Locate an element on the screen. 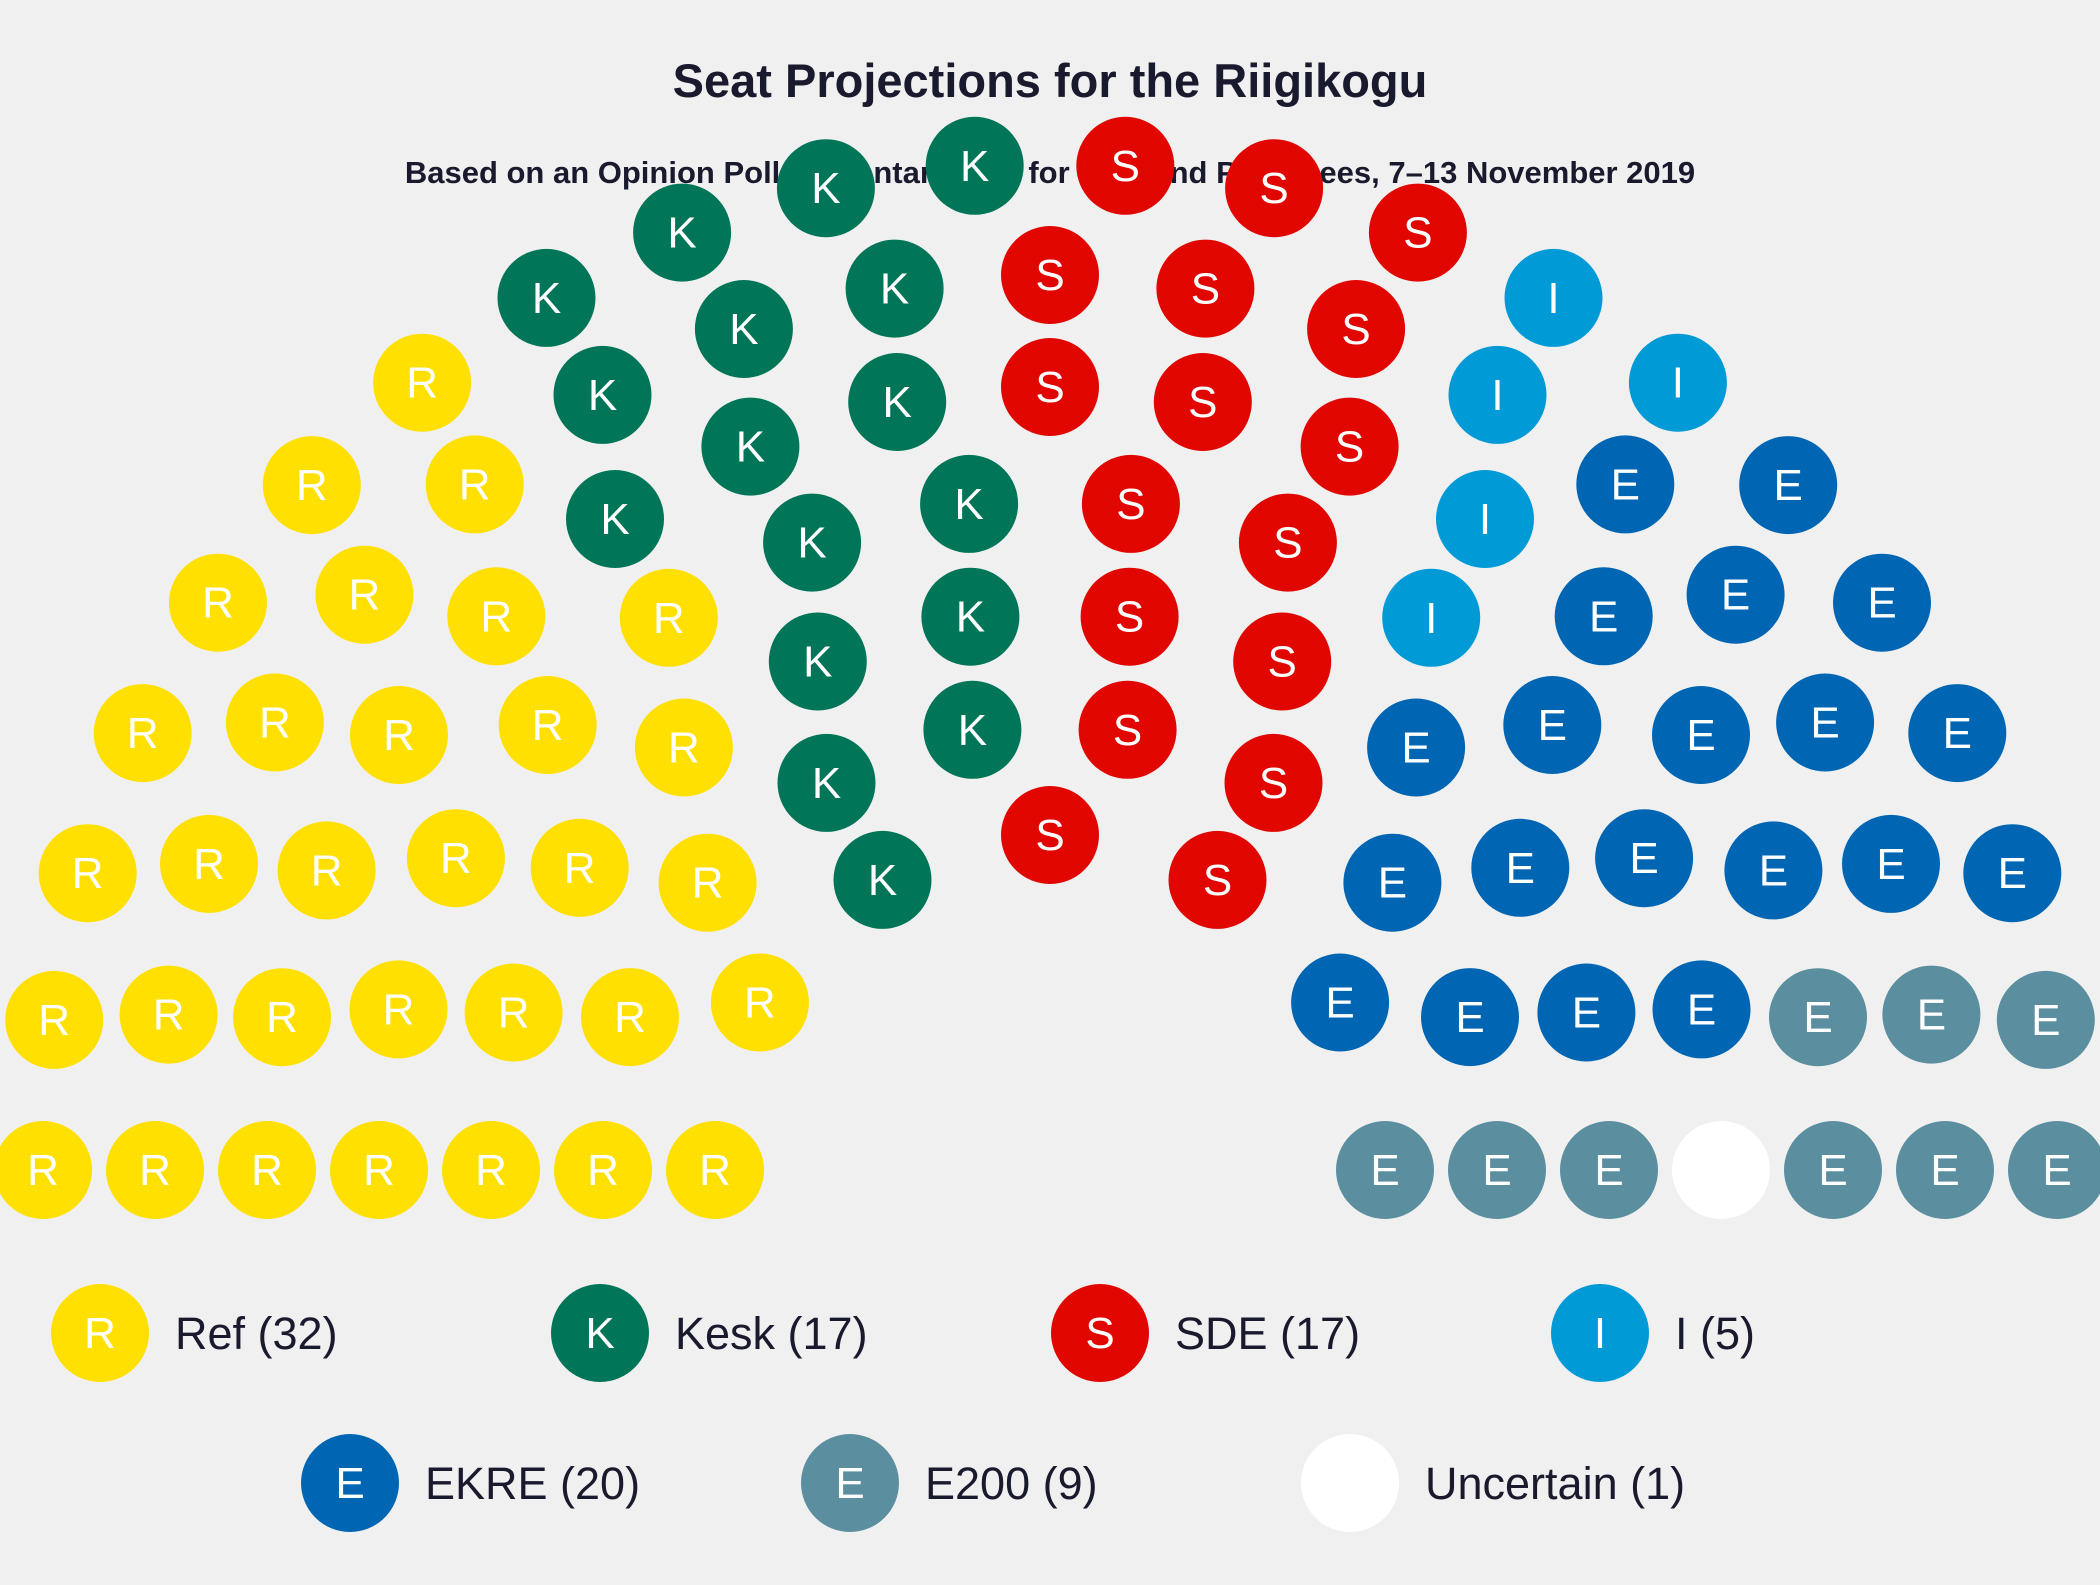 Image resolution: width=2100 pixels, height=1585 pixels. legend-swatch-letter-ekre: E is located at coordinates (349, 1483).